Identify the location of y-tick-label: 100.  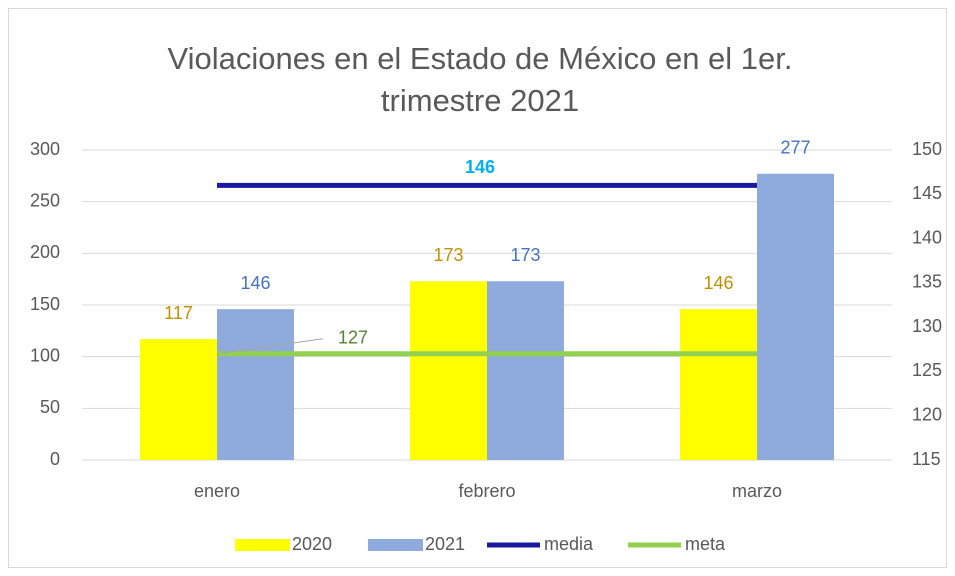
(45, 355).